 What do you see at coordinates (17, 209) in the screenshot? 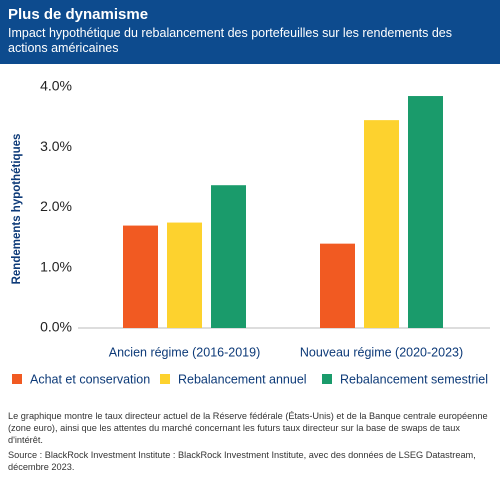
I see `y-axis-label: Rendements hypothétiques` at bounding box center [17, 209].